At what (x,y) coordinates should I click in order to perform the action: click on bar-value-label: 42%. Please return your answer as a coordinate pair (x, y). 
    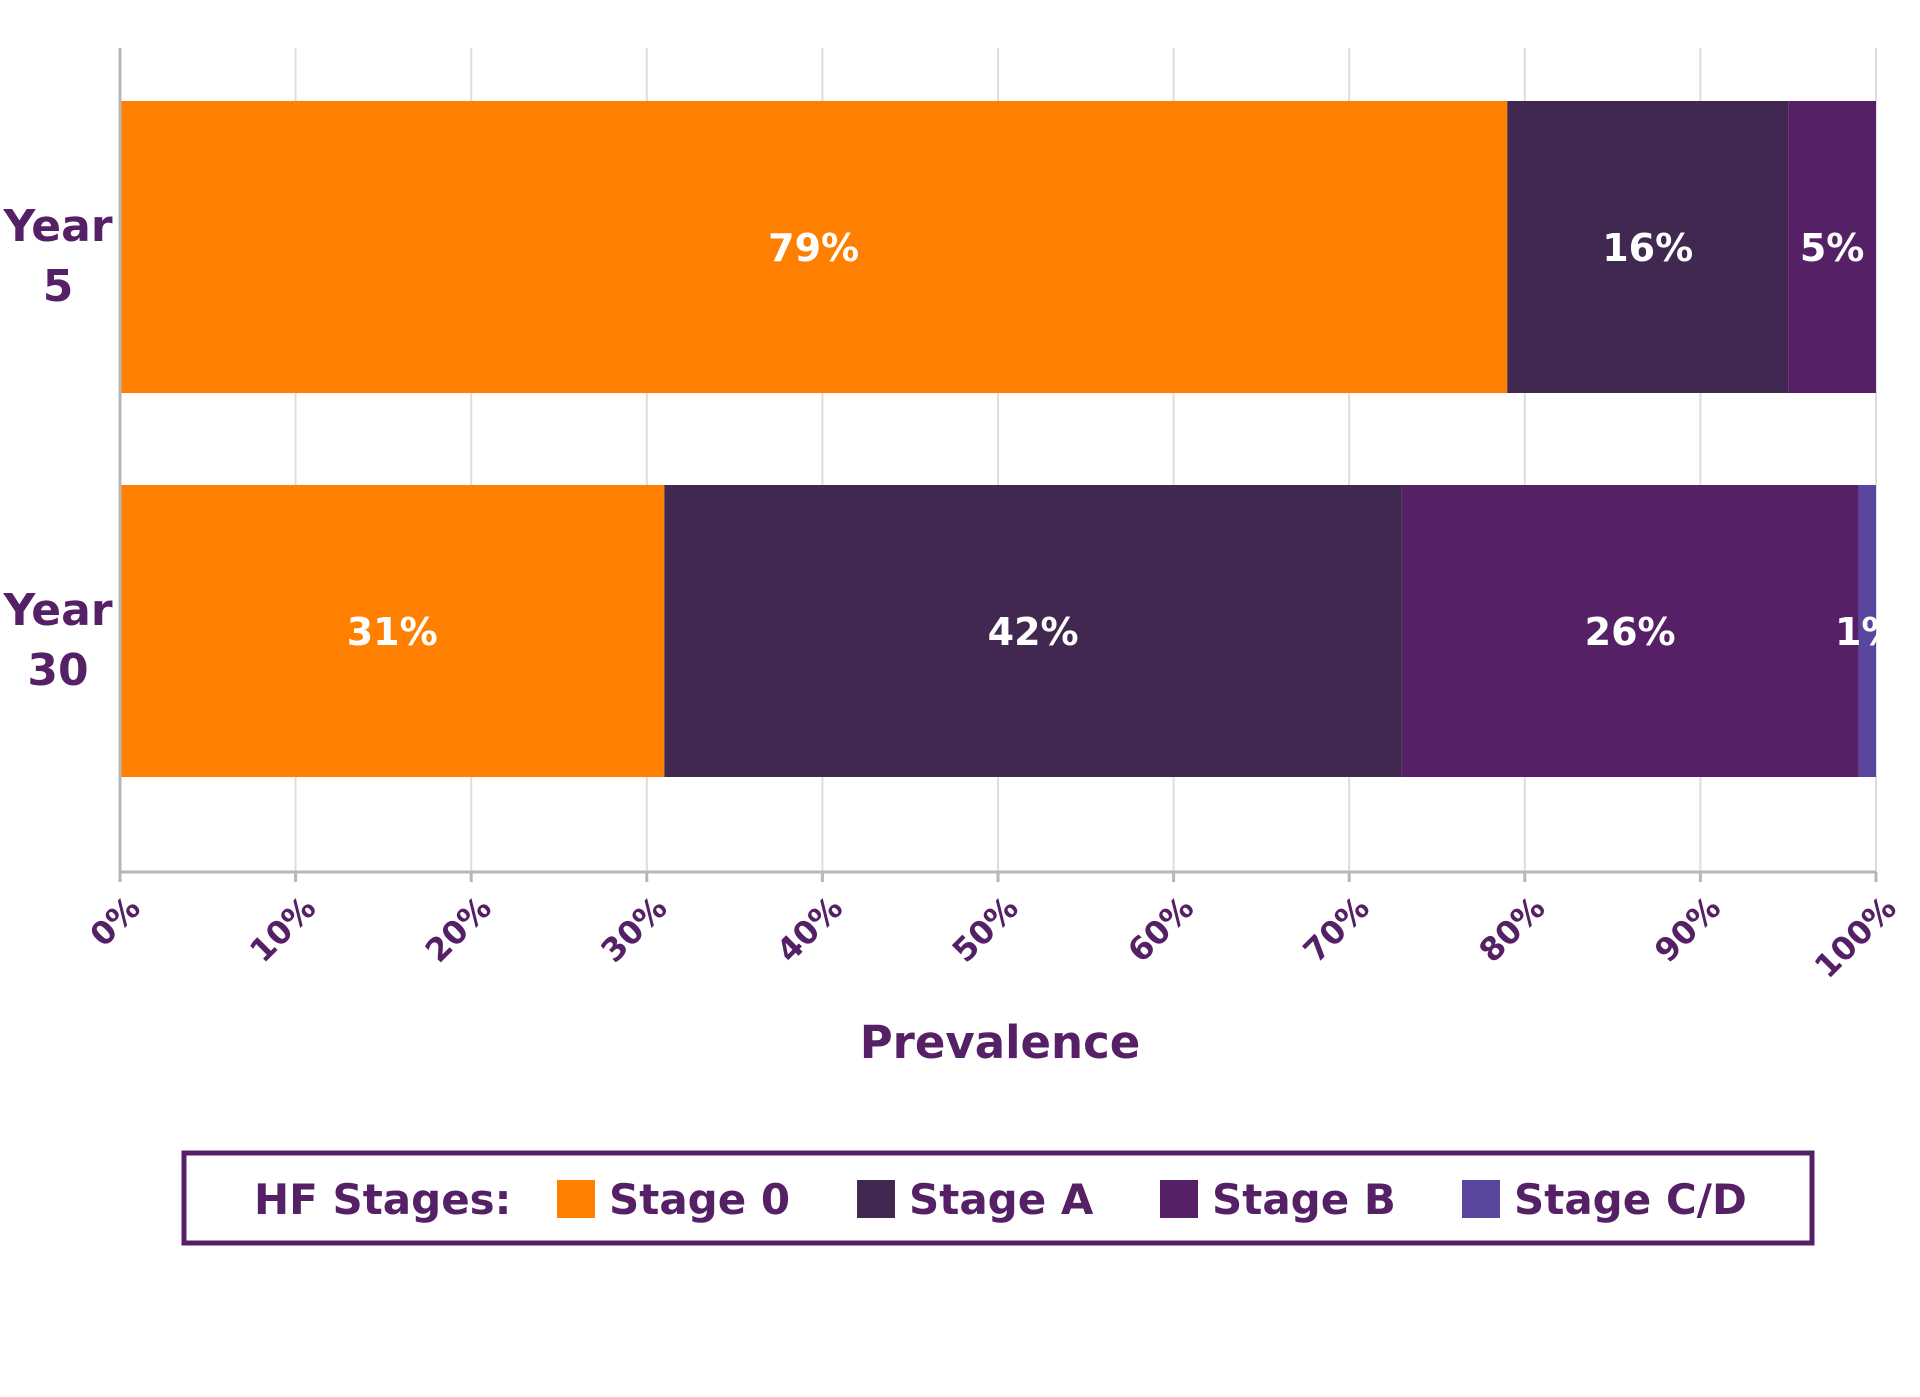
    Looking at the image, I should click on (1033, 632).